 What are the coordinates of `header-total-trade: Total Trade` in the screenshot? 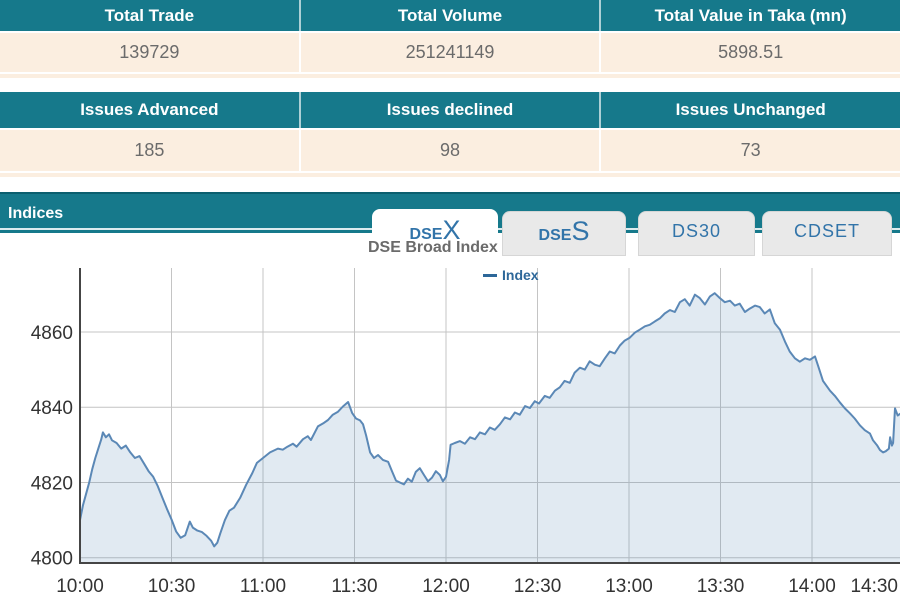 It's located at (149, 15).